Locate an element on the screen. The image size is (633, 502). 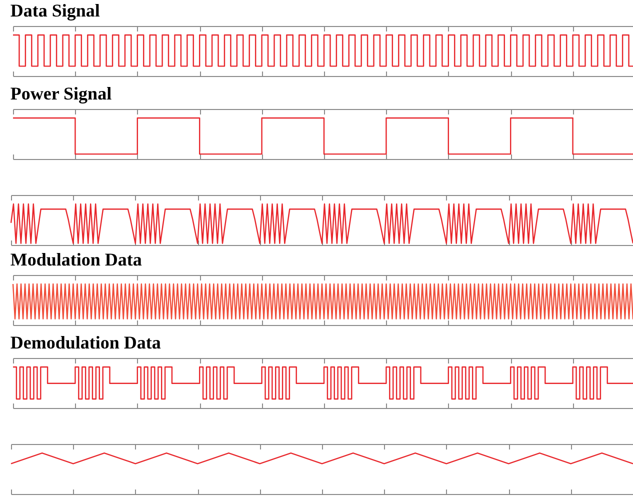
chart-title: Modulation Data is located at coordinates (76, 260).